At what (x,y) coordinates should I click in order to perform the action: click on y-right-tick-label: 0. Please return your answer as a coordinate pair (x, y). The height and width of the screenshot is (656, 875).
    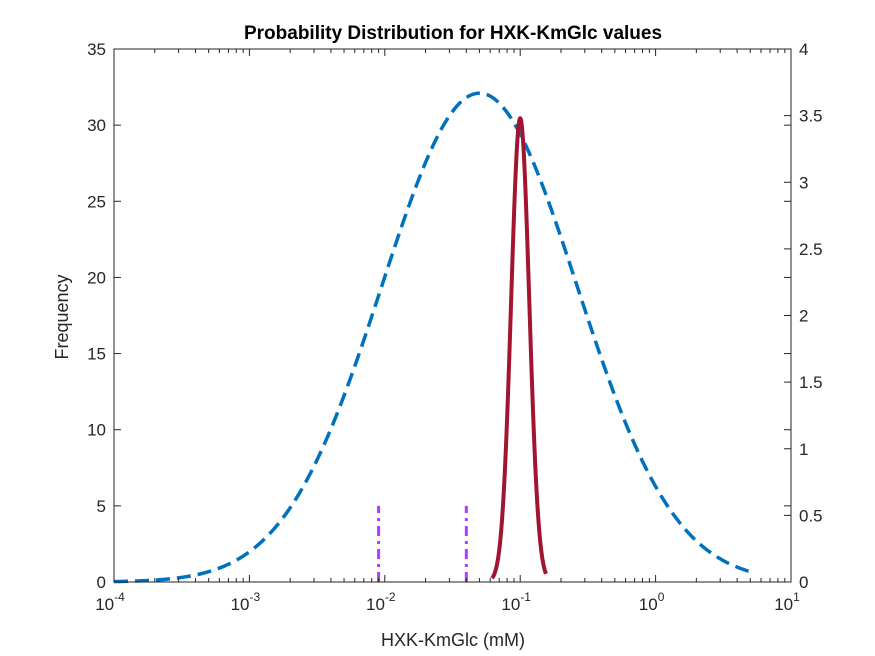
    Looking at the image, I should click on (803, 582).